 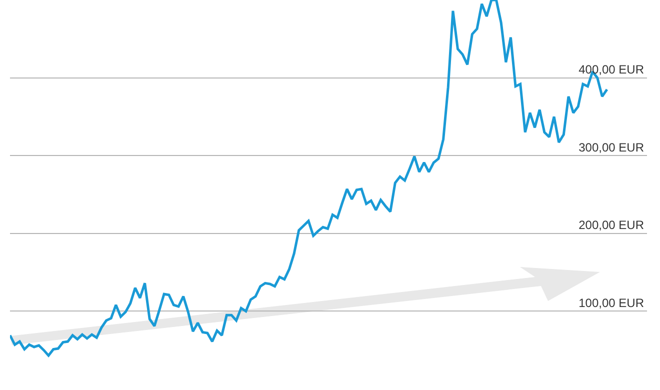 I want to click on y-tick-label: 400,00 EUR, so click(x=611, y=69).